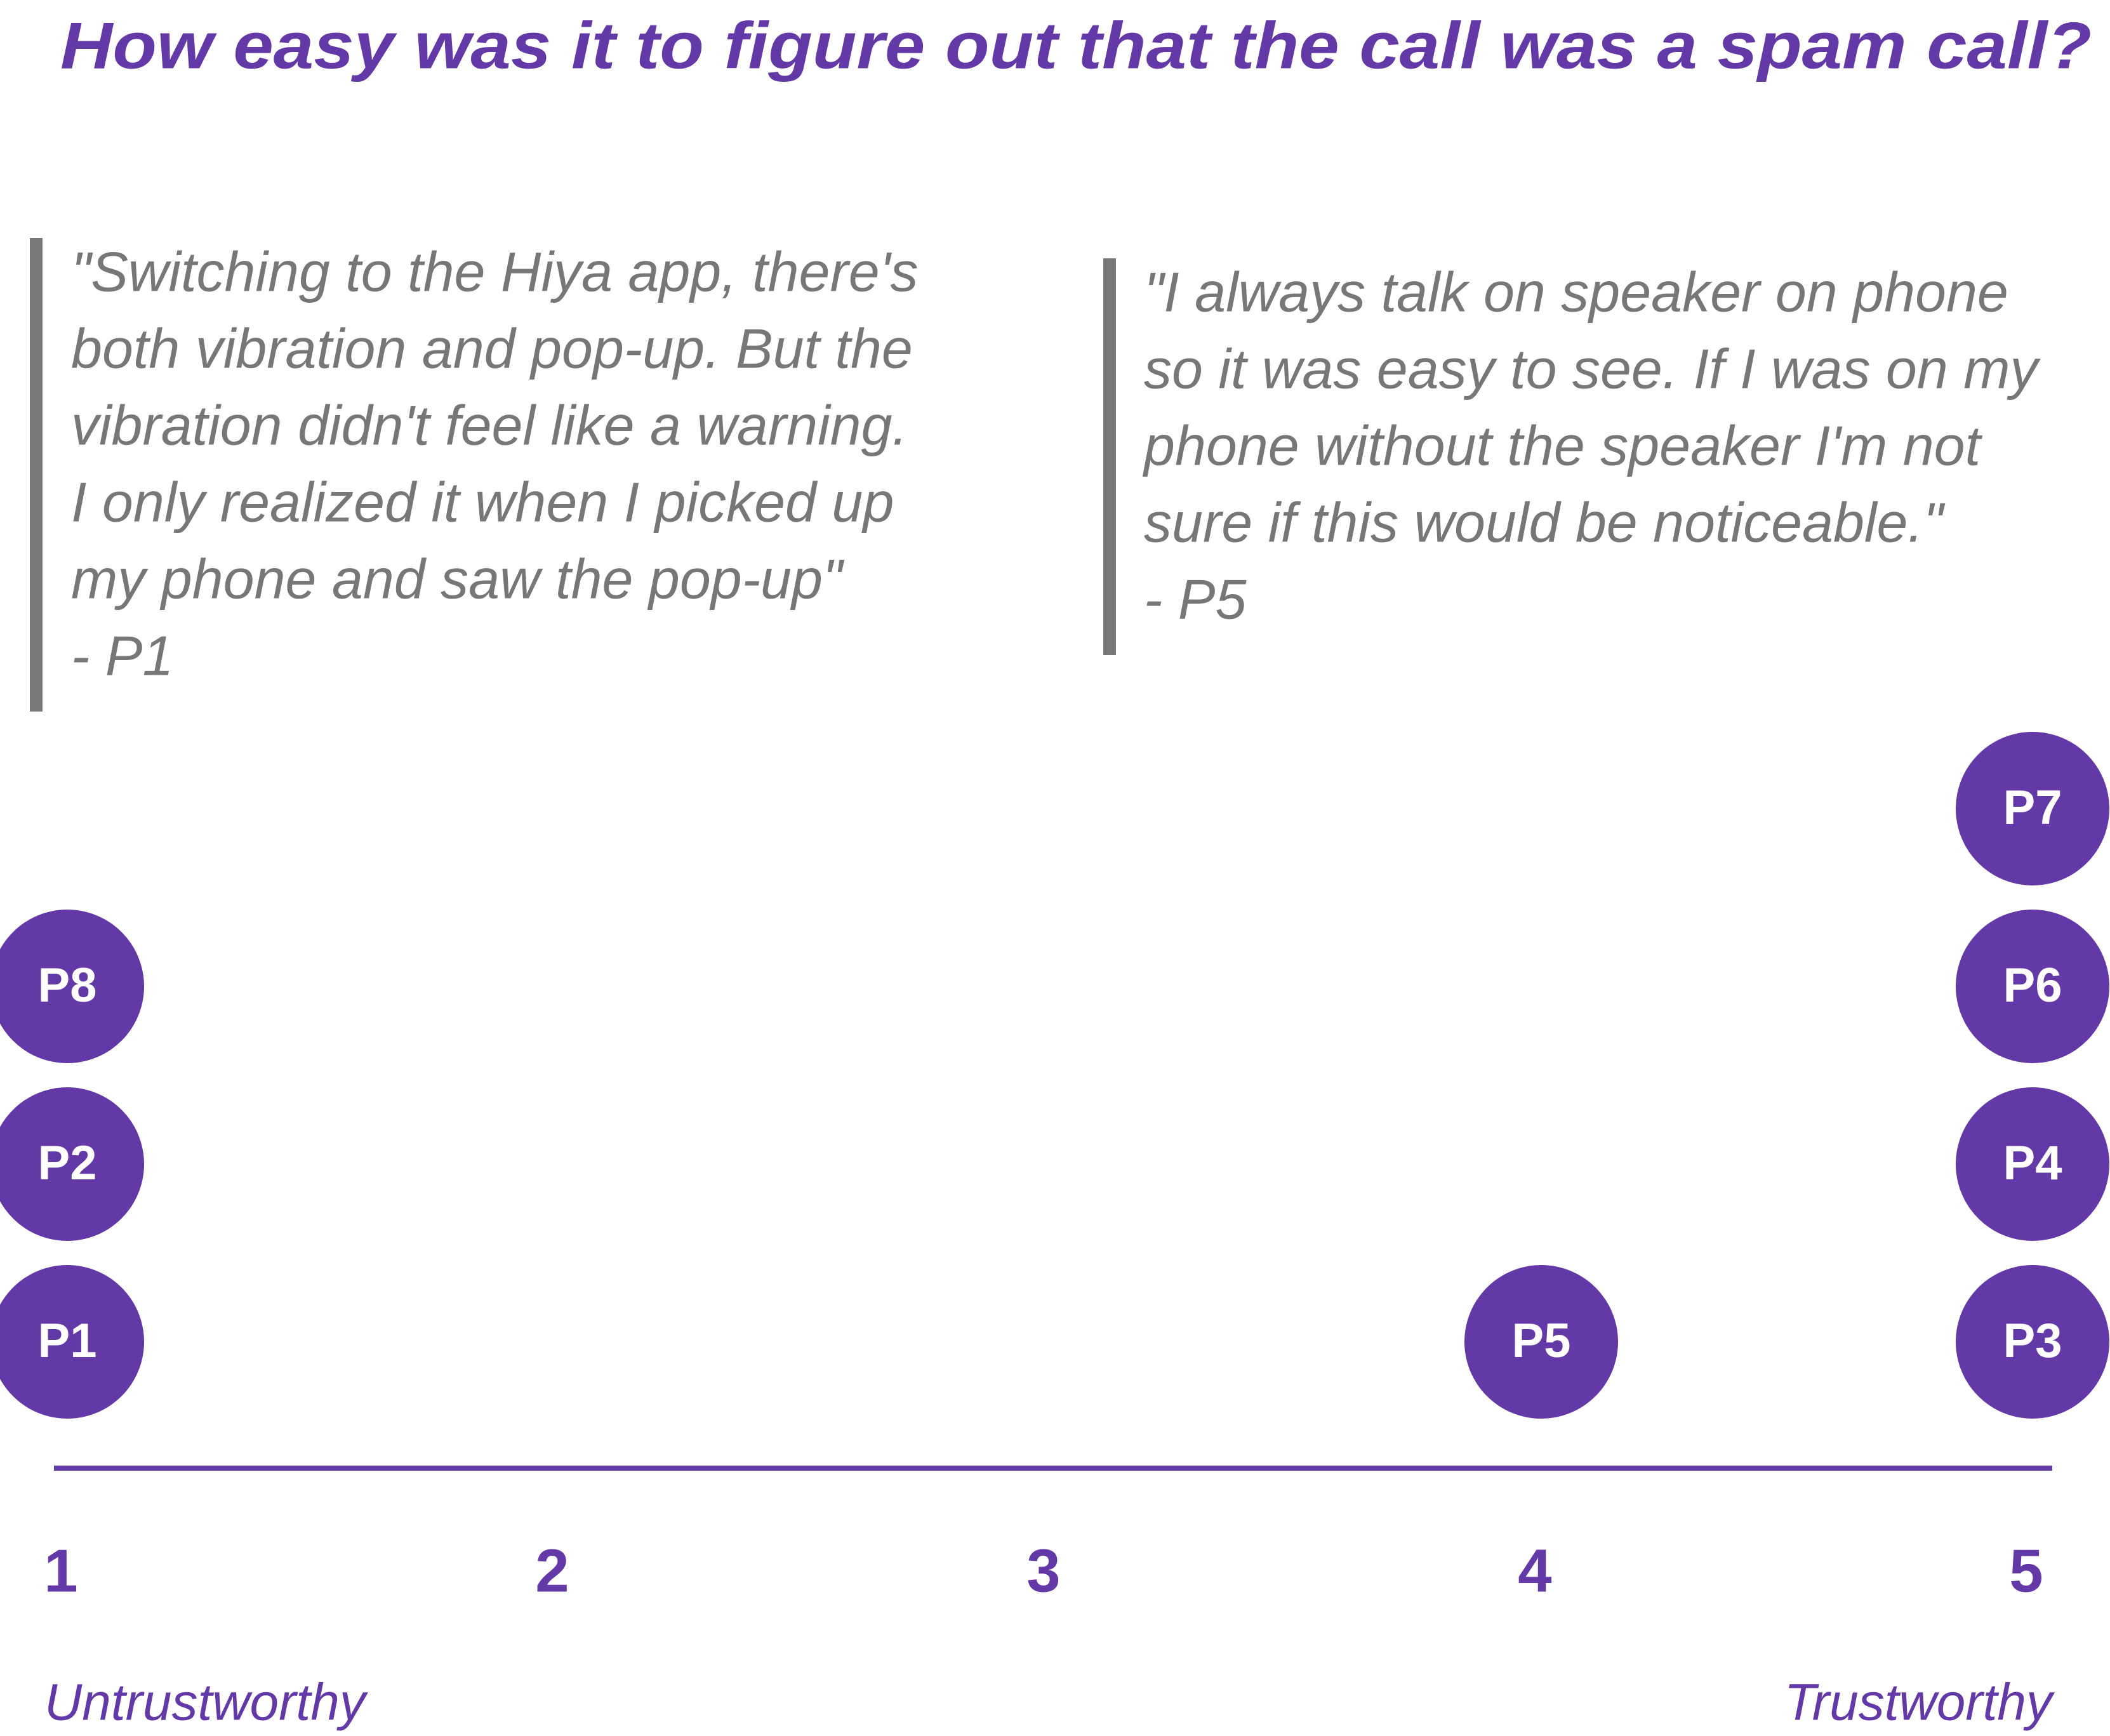 The image size is (2110, 1736). Describe the element at coordinates (61, 1571) in the screenshot. I see `x-tick-label: 1` at that location.